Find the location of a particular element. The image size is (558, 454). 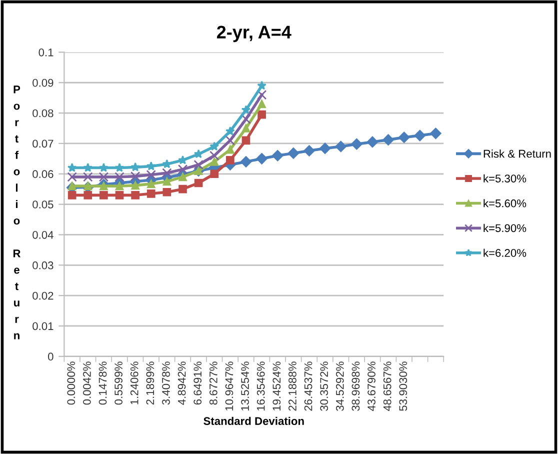

x-tick-label: 26.4537% is located at coordinates (308, 386).